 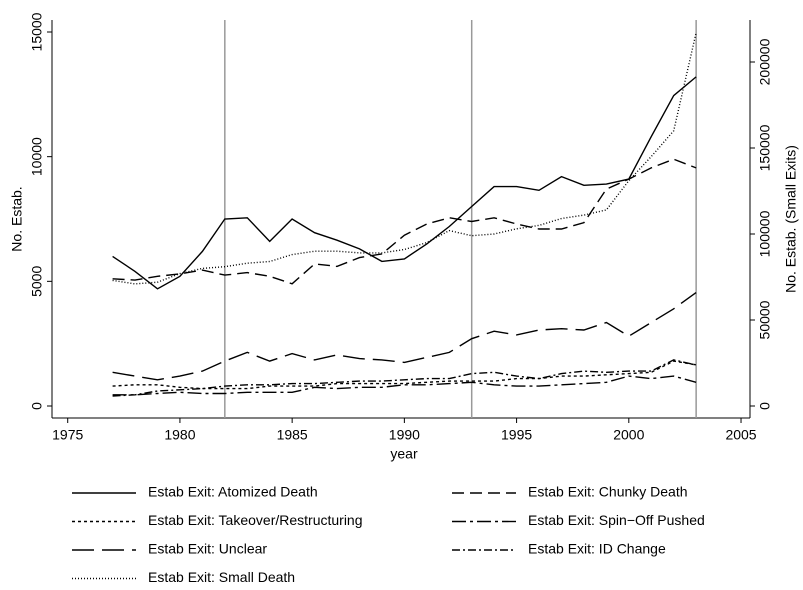 What do you see at coordinates (207, 549) in the screenshot?
I see `legend-label: Estab Exit: Unclear` at bounding box center [207, 549].